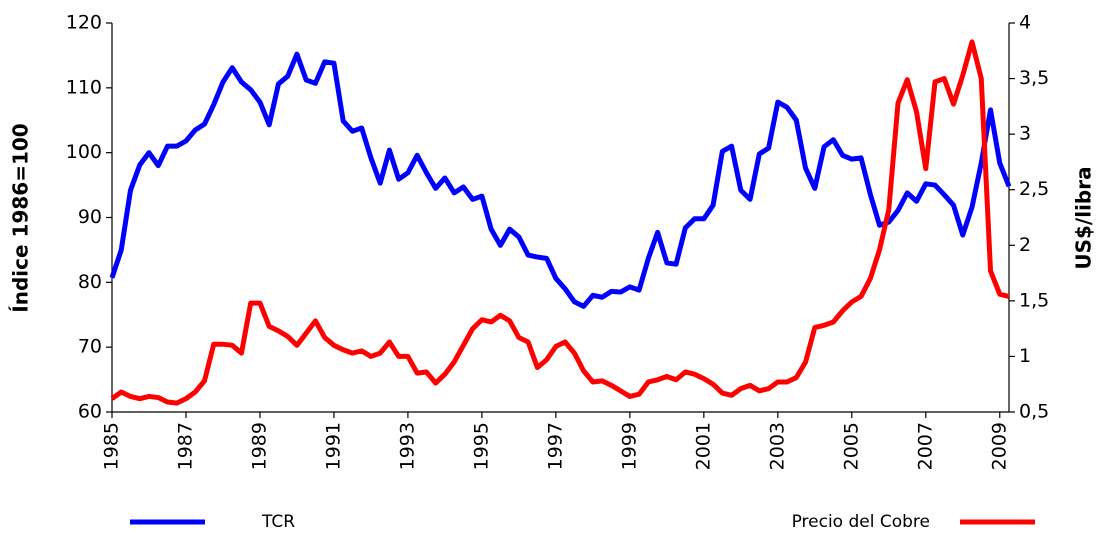 The width and height of the screenshot is (1107, 540). I want to click on x-tick-label: 2001, so click(703, 446).